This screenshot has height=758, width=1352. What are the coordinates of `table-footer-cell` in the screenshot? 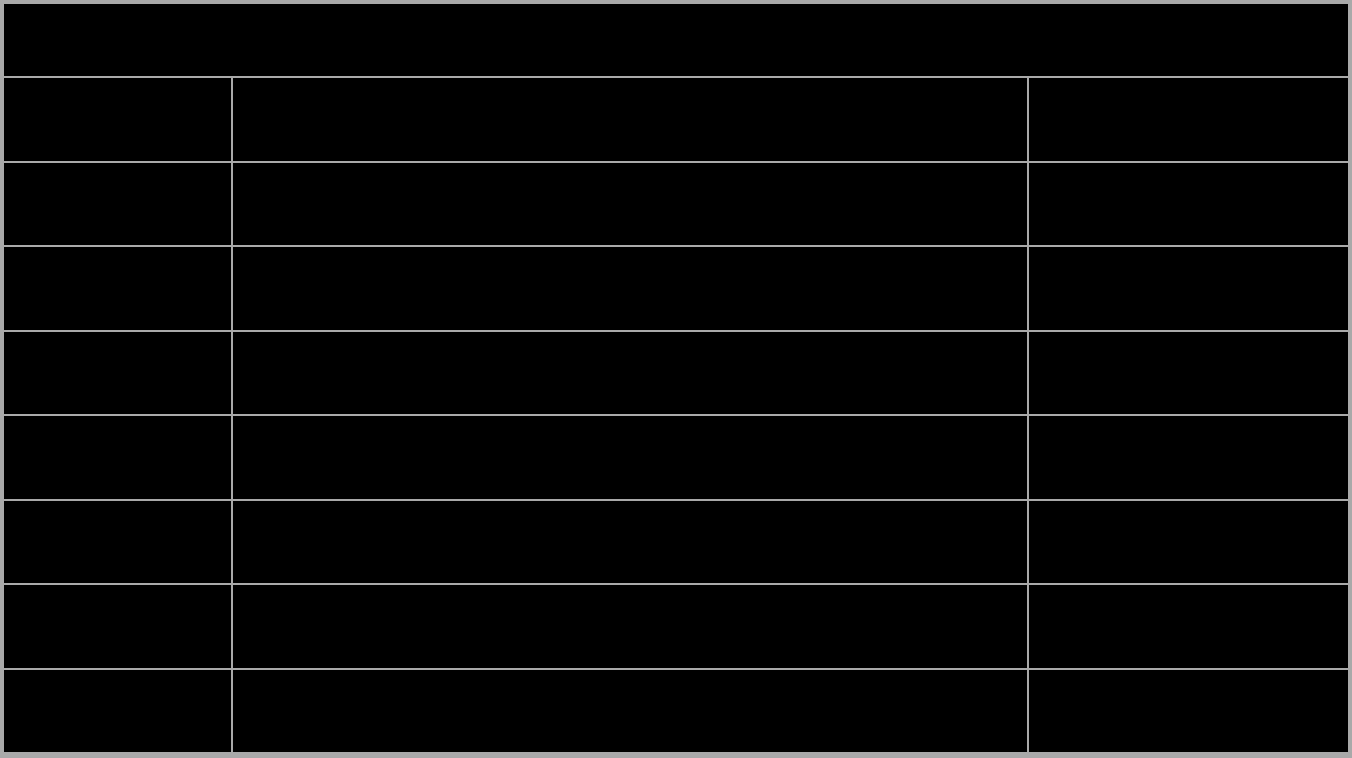 It's located at (676, 753).